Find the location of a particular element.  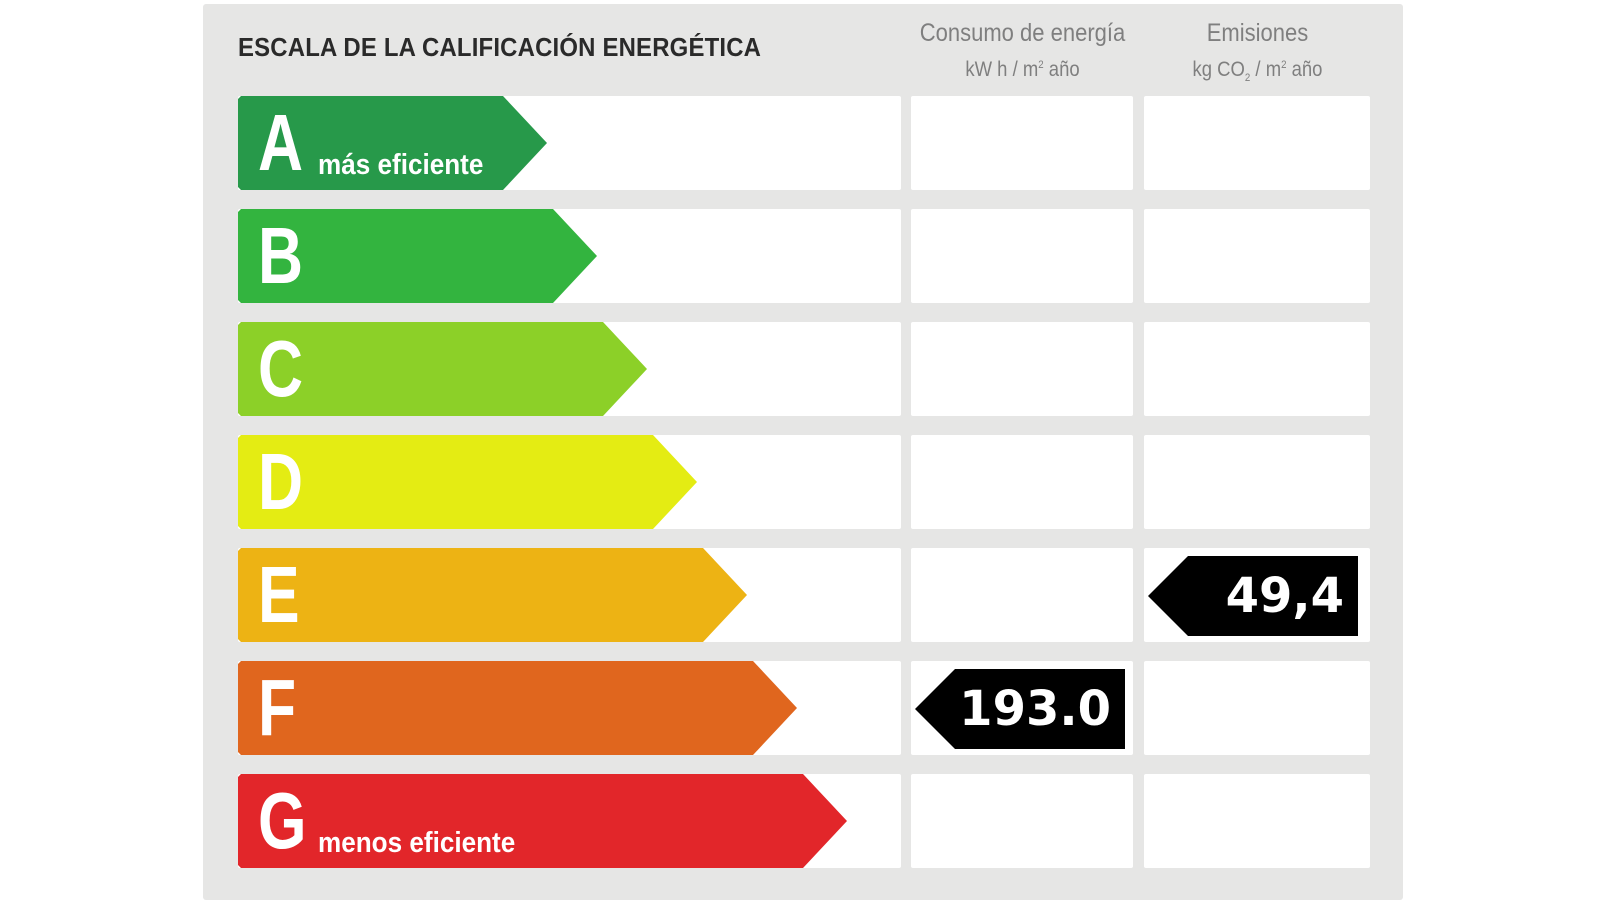

band-arrow-f is located at coordinates (517, 708).